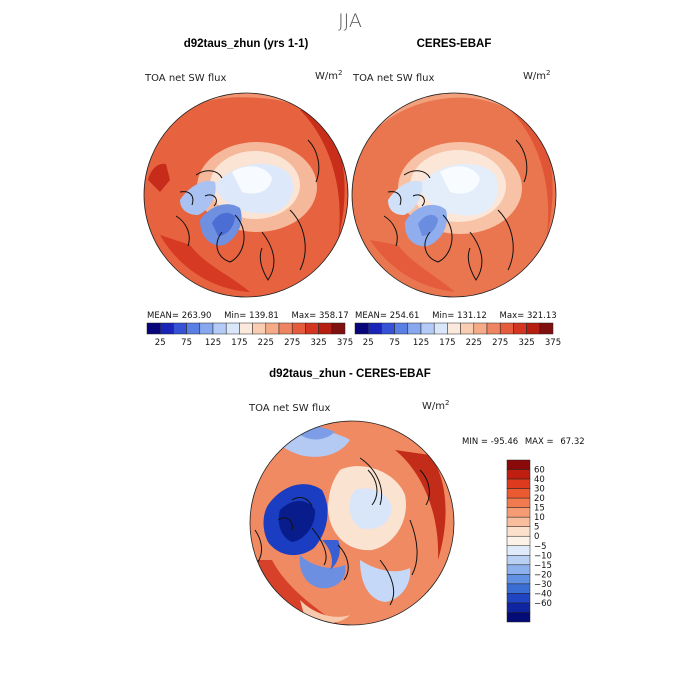 The width and height of the screenshot is (700, 700). I want to click on colorbar-diff-tick-label: 15, so click(539, 509).